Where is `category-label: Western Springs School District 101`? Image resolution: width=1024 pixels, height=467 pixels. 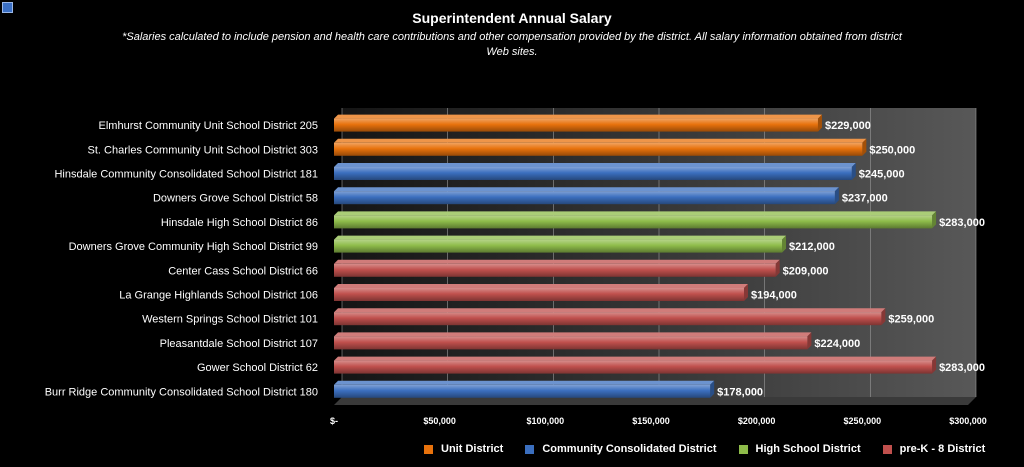
category-label: Western Springs School District 101 is located at coordinates (230, 320).